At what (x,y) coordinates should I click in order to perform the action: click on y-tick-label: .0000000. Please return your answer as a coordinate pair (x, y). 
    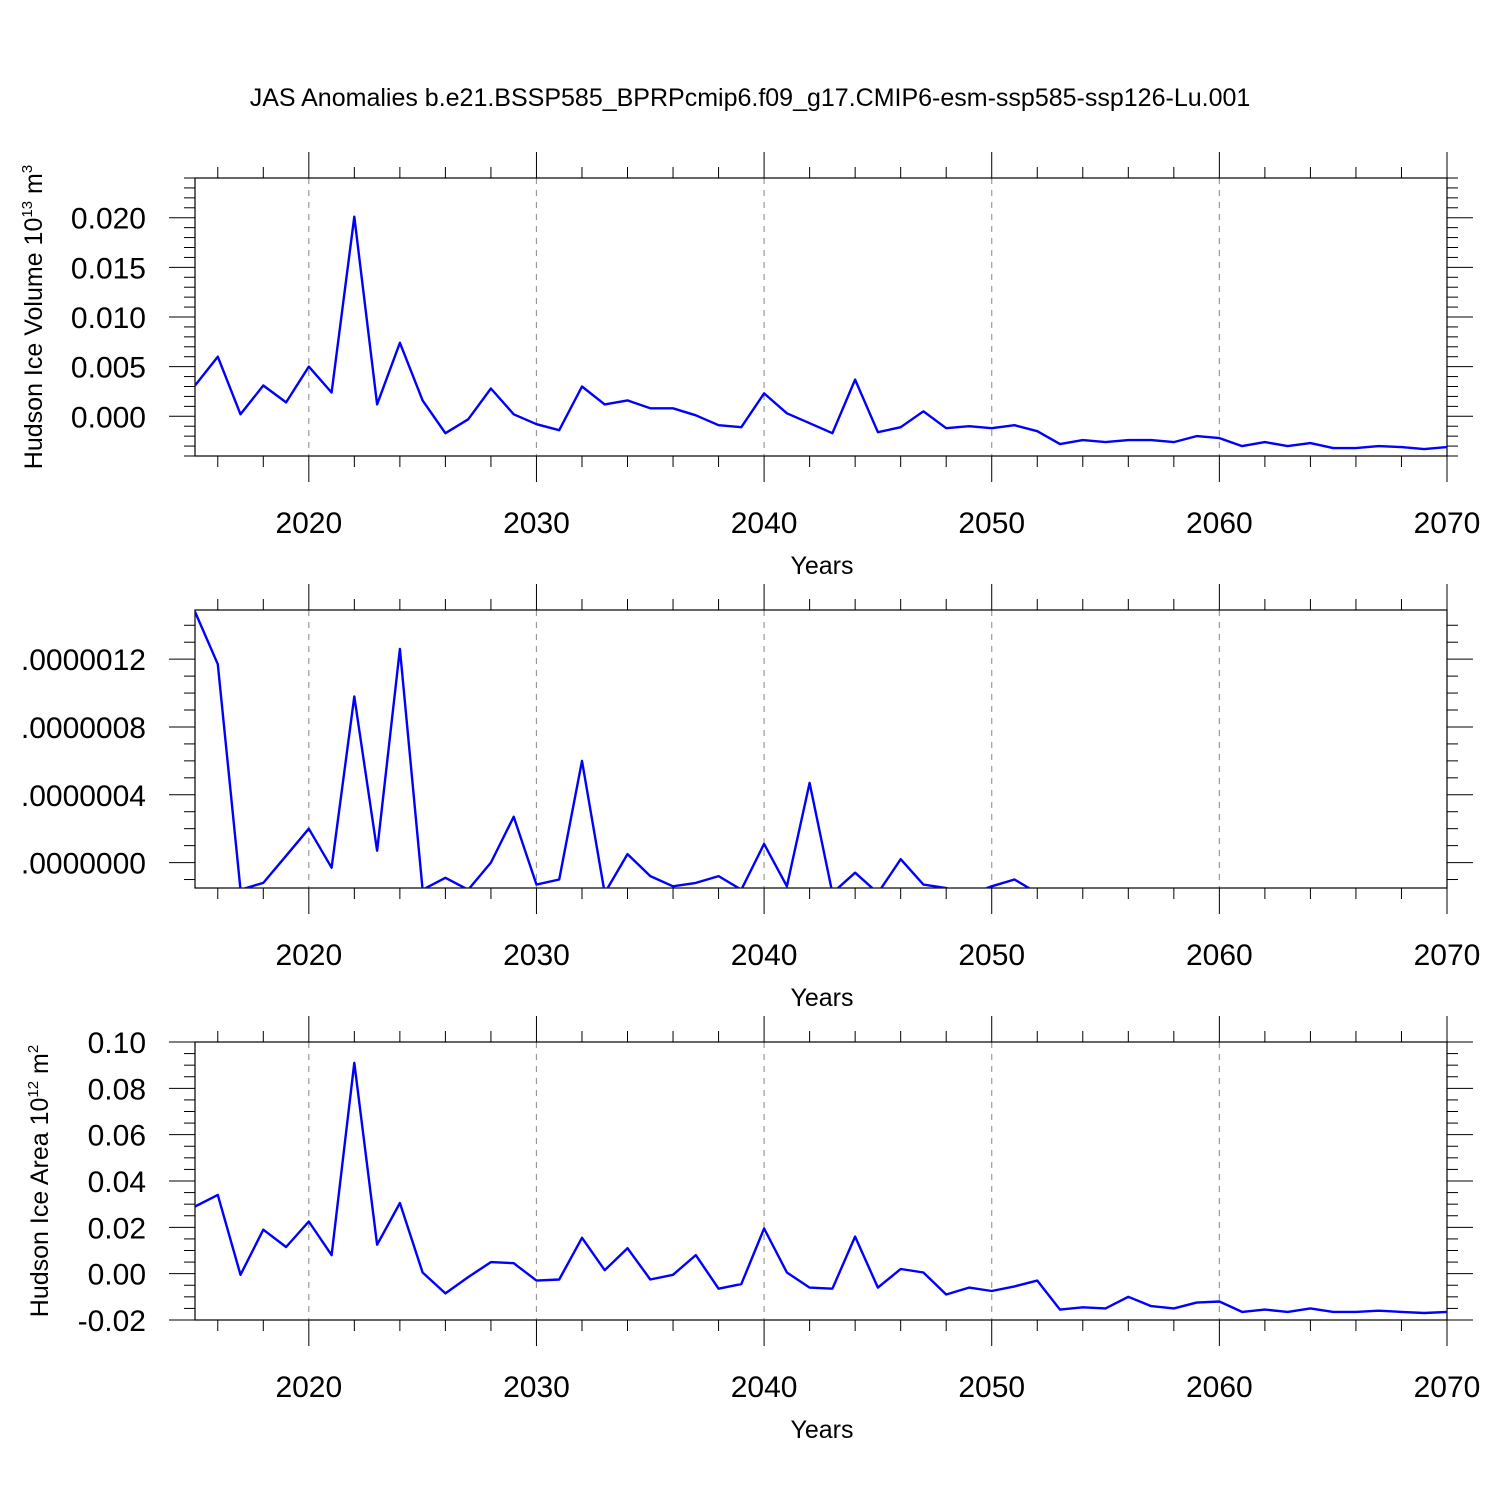
    Looking at the image, I should click on (83, 864).